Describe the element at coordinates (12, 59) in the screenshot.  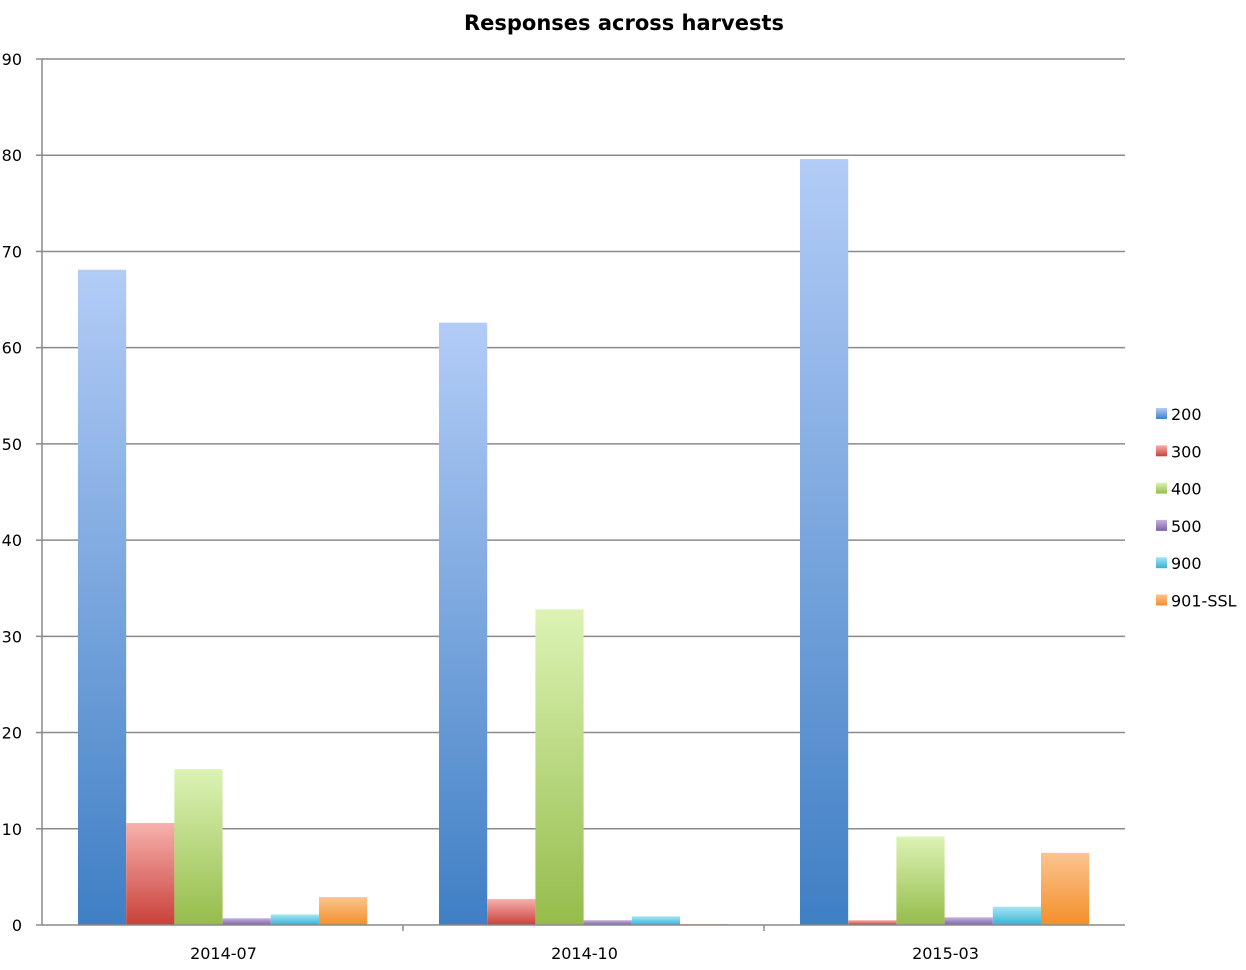
I see `y-tick-label: 90` at that location.